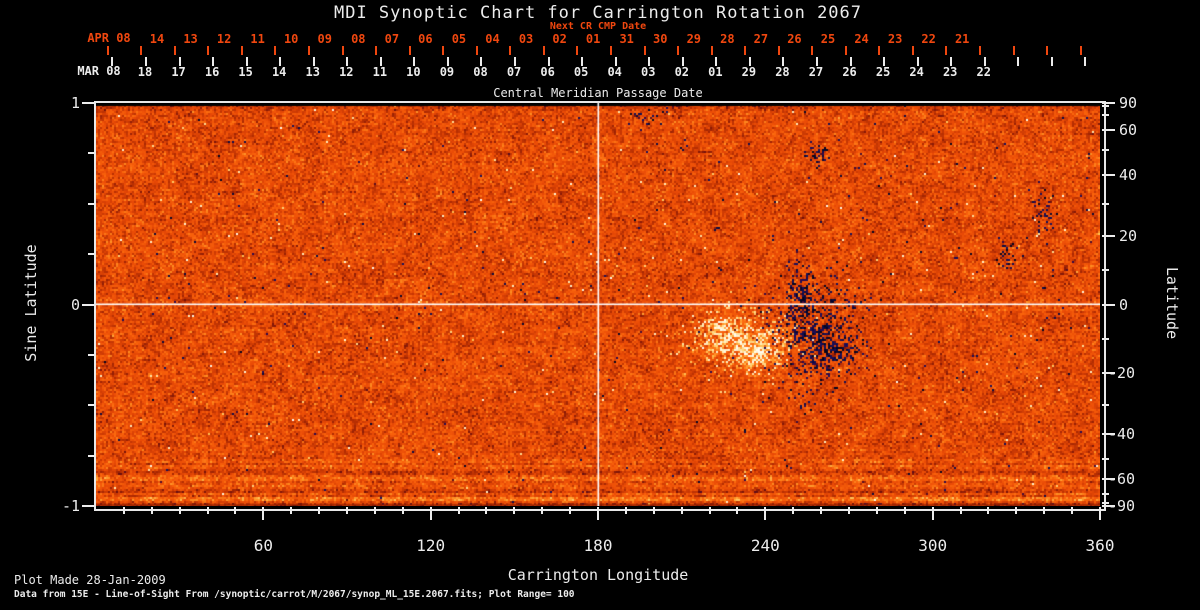 This screenshot has height=610, width=1200. I want to click on latitude-tick-label: 20, so click(1128, 235).